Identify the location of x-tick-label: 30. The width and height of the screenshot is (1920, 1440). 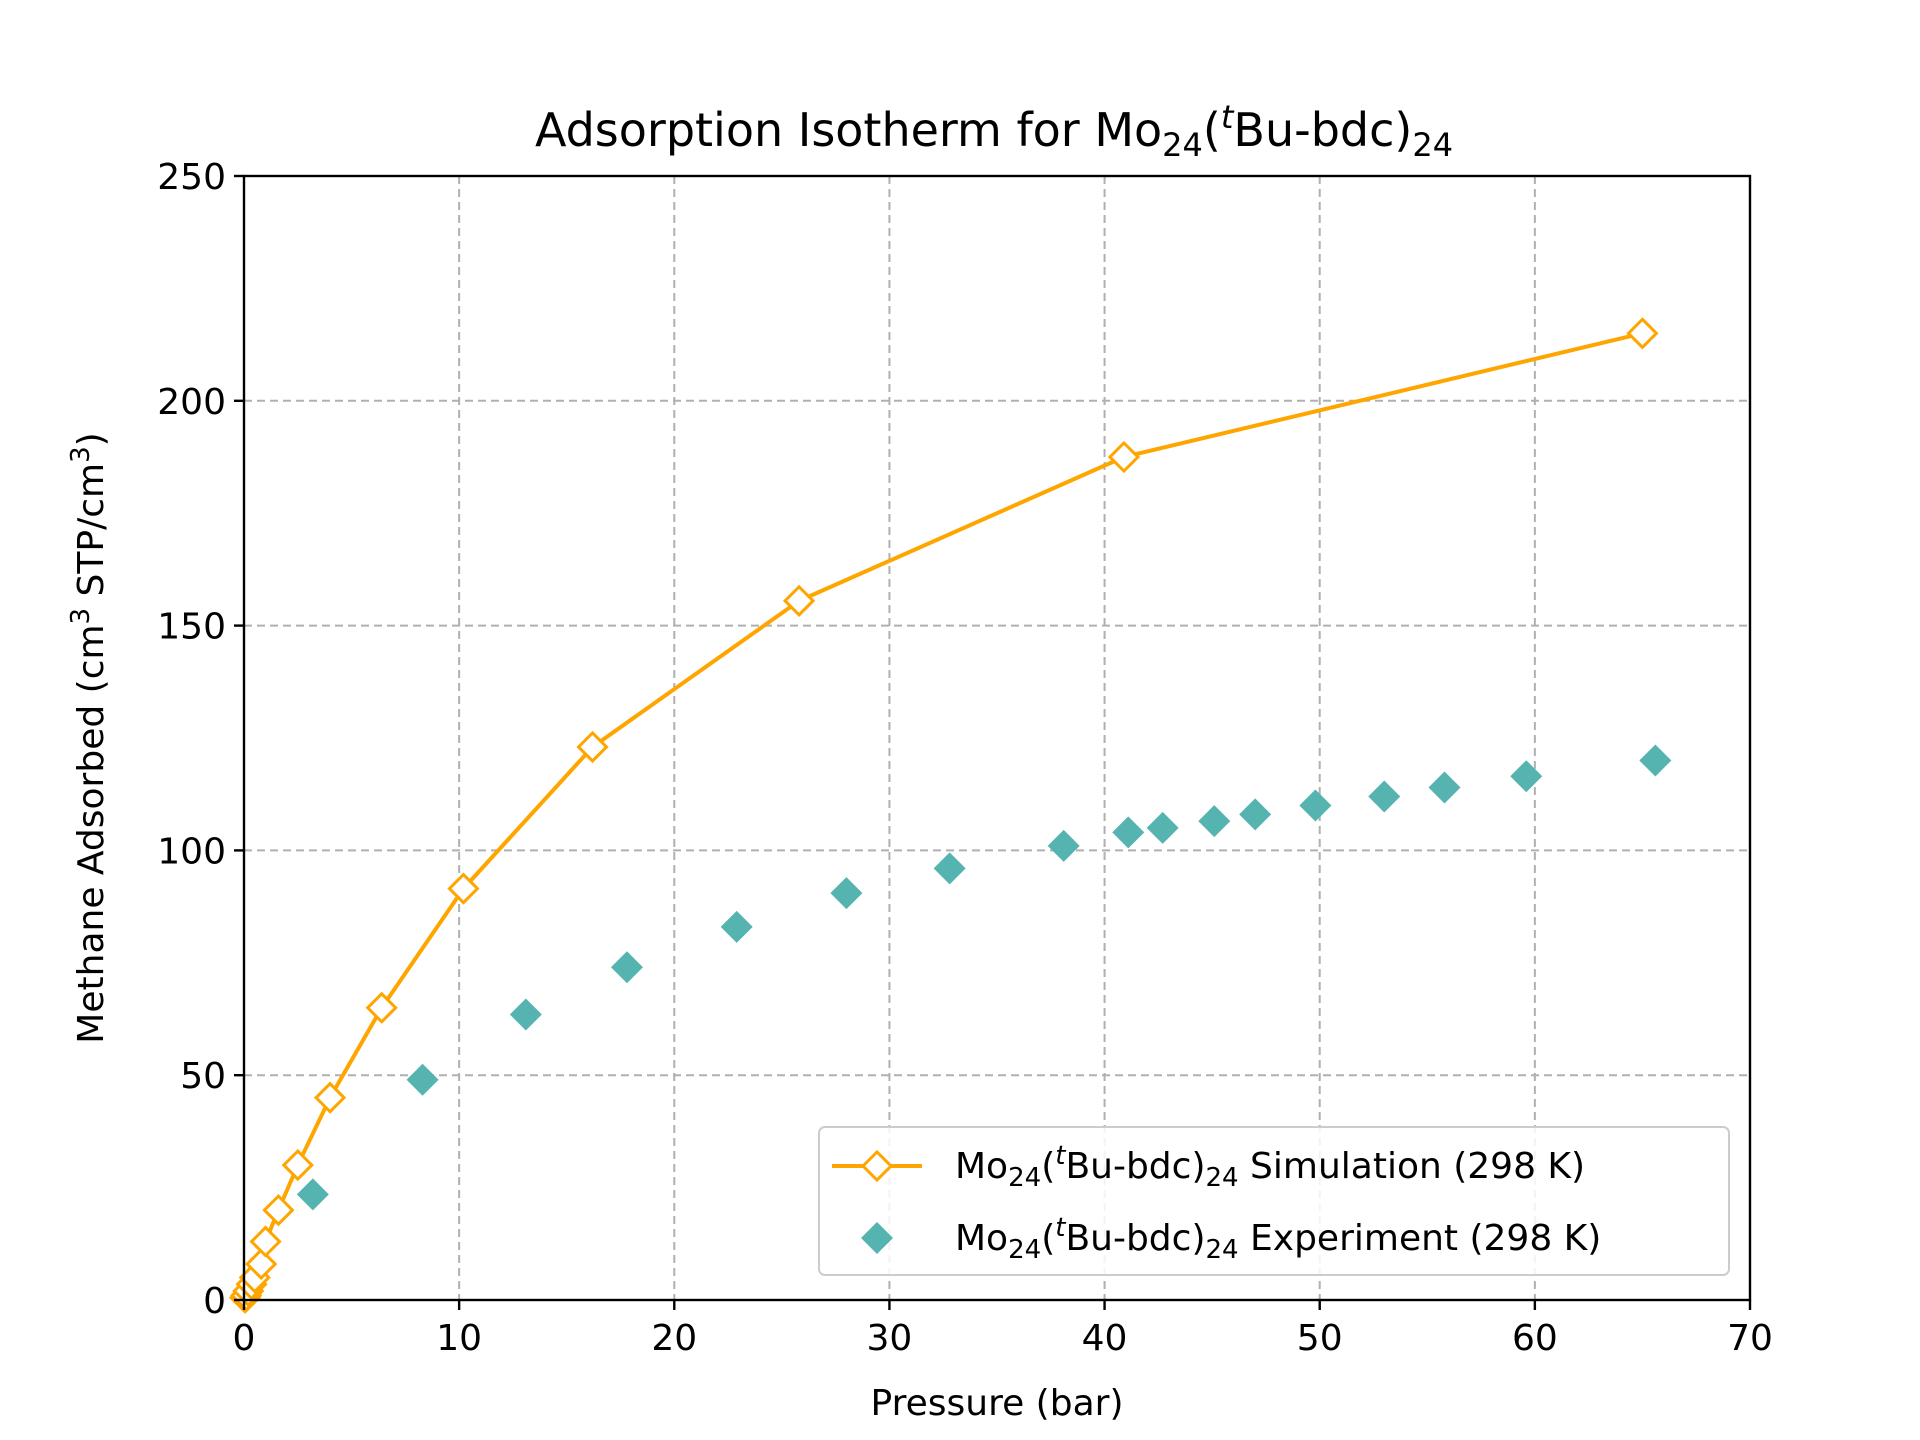
(890, 1338).